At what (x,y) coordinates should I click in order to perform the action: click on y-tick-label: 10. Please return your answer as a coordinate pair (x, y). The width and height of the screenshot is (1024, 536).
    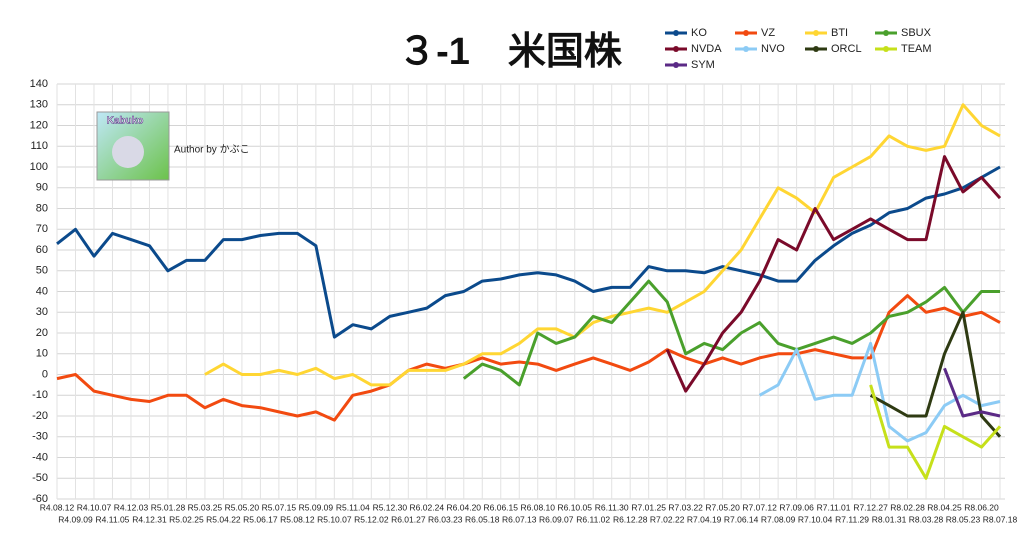
    Looking at the image, I should click on (42, 354).